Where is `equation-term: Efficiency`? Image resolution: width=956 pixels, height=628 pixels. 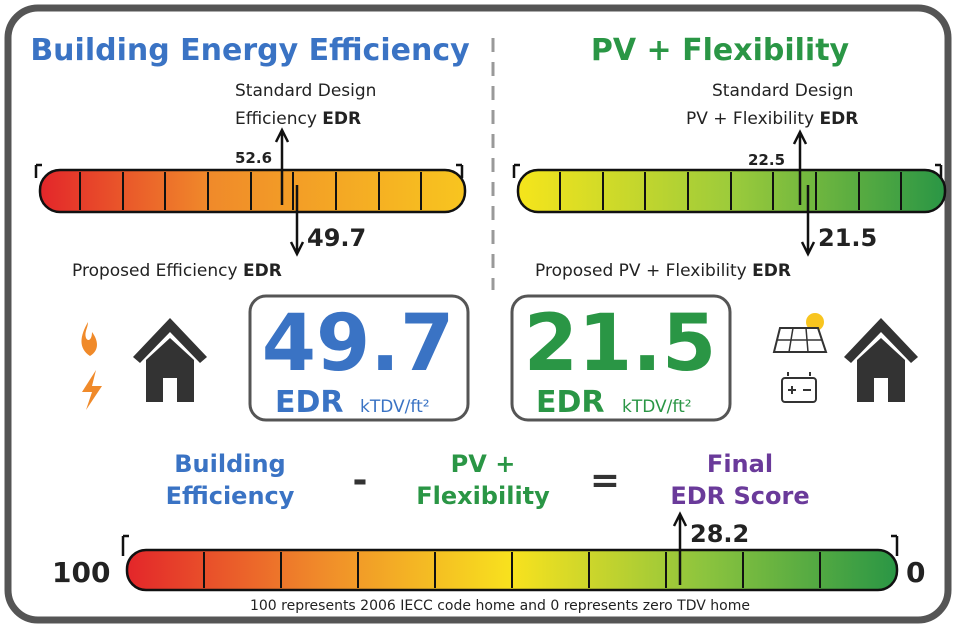 equation-term: Efficiency is located at coordinates (230, 496).